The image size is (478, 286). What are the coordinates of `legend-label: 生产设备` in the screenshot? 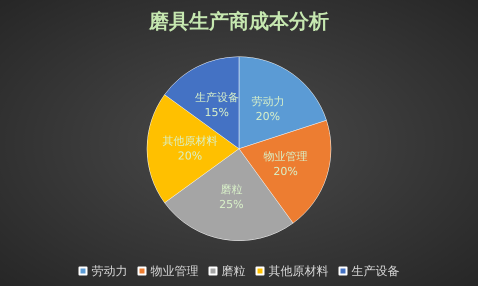 It's located at (376, 271).